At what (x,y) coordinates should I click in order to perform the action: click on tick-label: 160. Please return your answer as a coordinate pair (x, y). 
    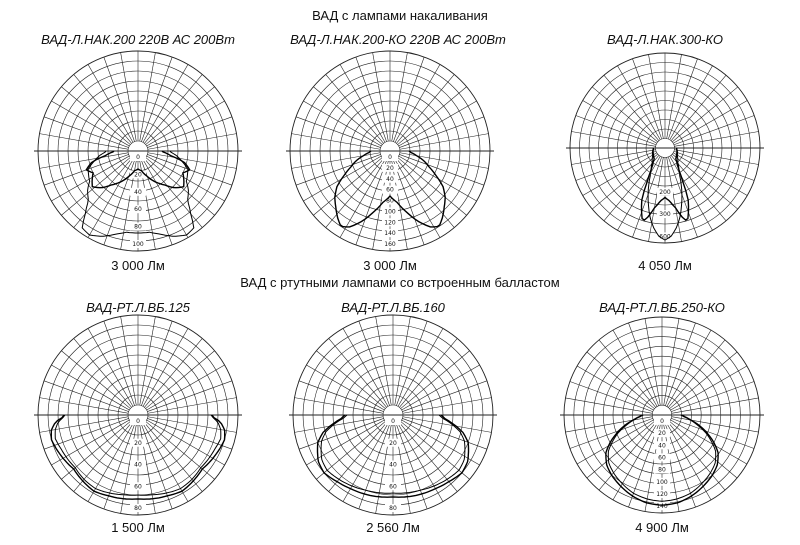
    Looking at the image, I should click on (390, 244).